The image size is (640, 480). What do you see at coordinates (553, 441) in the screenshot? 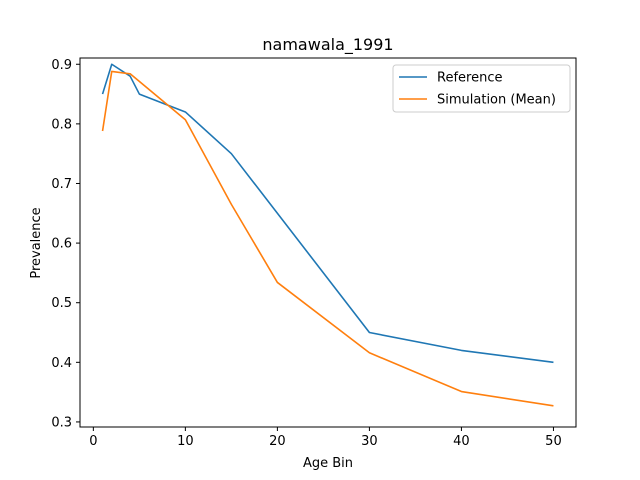
I see `x-tick-label: 50` at bounding box center [553, 441].